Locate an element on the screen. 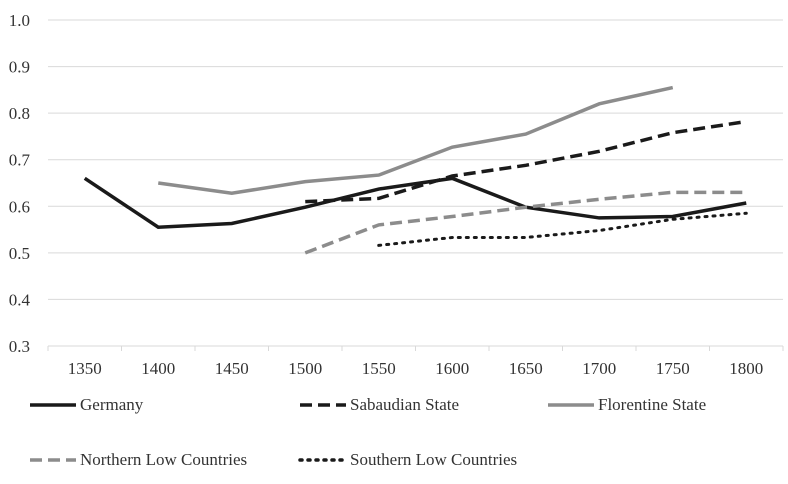  x-tick-label: 1800 is located at coordinates (746, 368).